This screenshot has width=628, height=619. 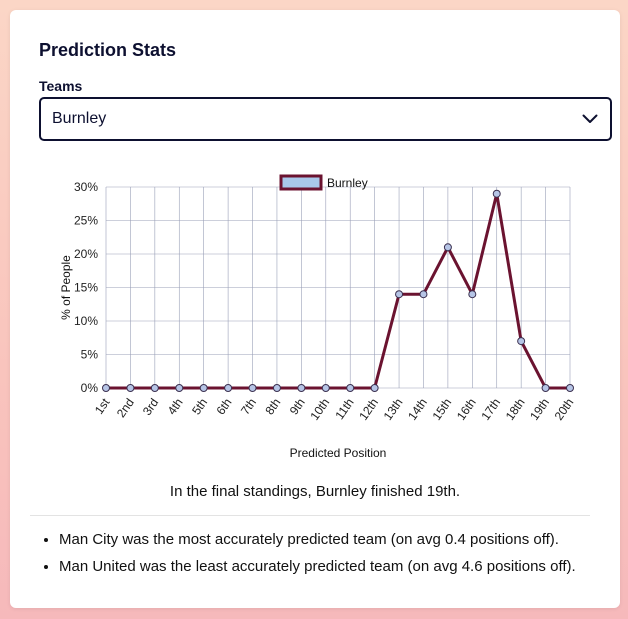 I want to click on y-tick-label: 15%, so click(x=86, y=288).